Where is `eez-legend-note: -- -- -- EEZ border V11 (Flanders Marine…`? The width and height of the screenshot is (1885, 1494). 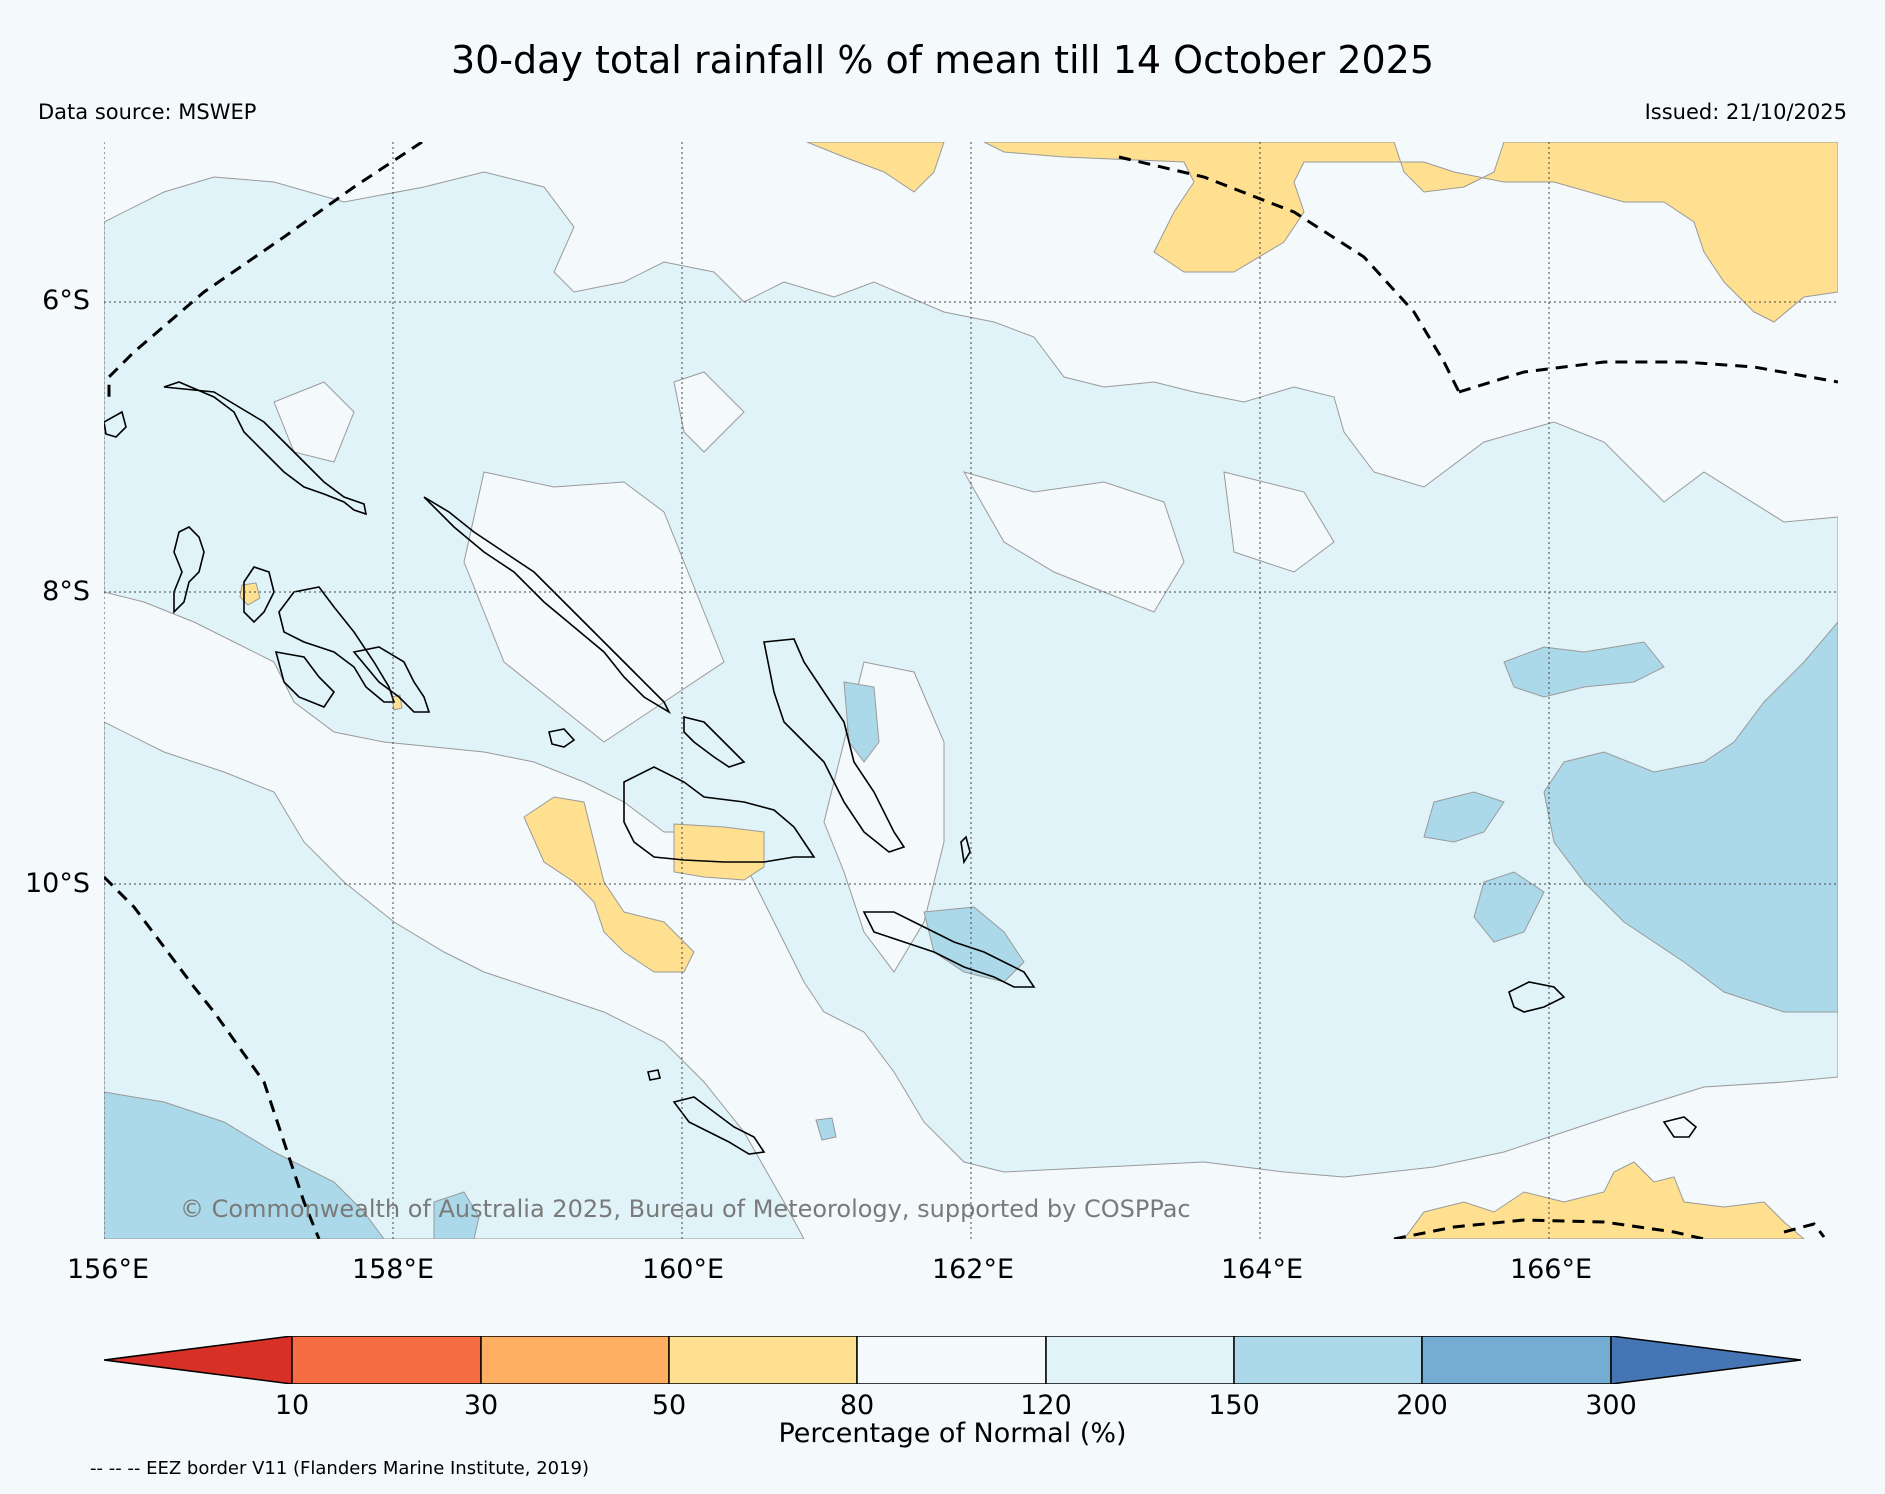
eez-legend-note: -- -- -- EEZ border V11 (Flanders Marine… is located at coordinates (339, 1468).